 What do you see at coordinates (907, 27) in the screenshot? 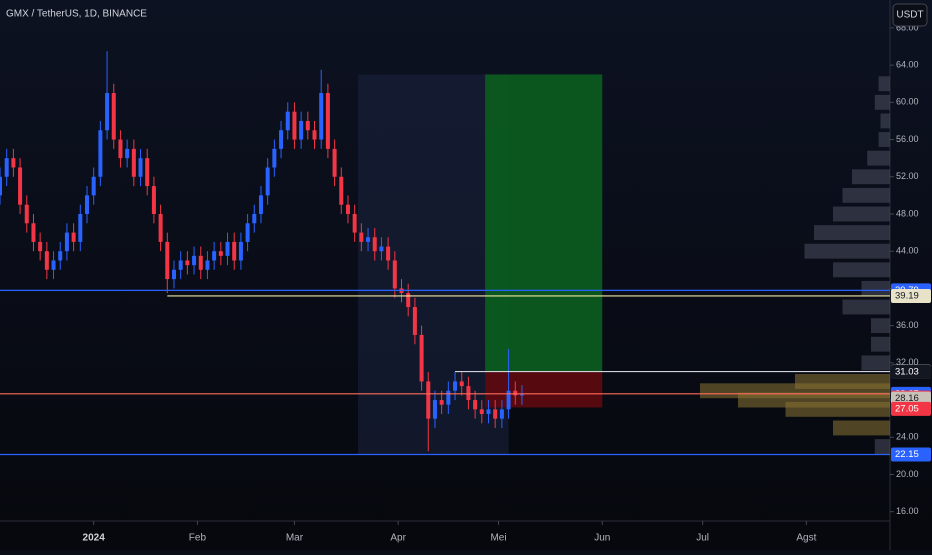
I see `y-tick-label: 68.00` at bounding box center [907, 27].